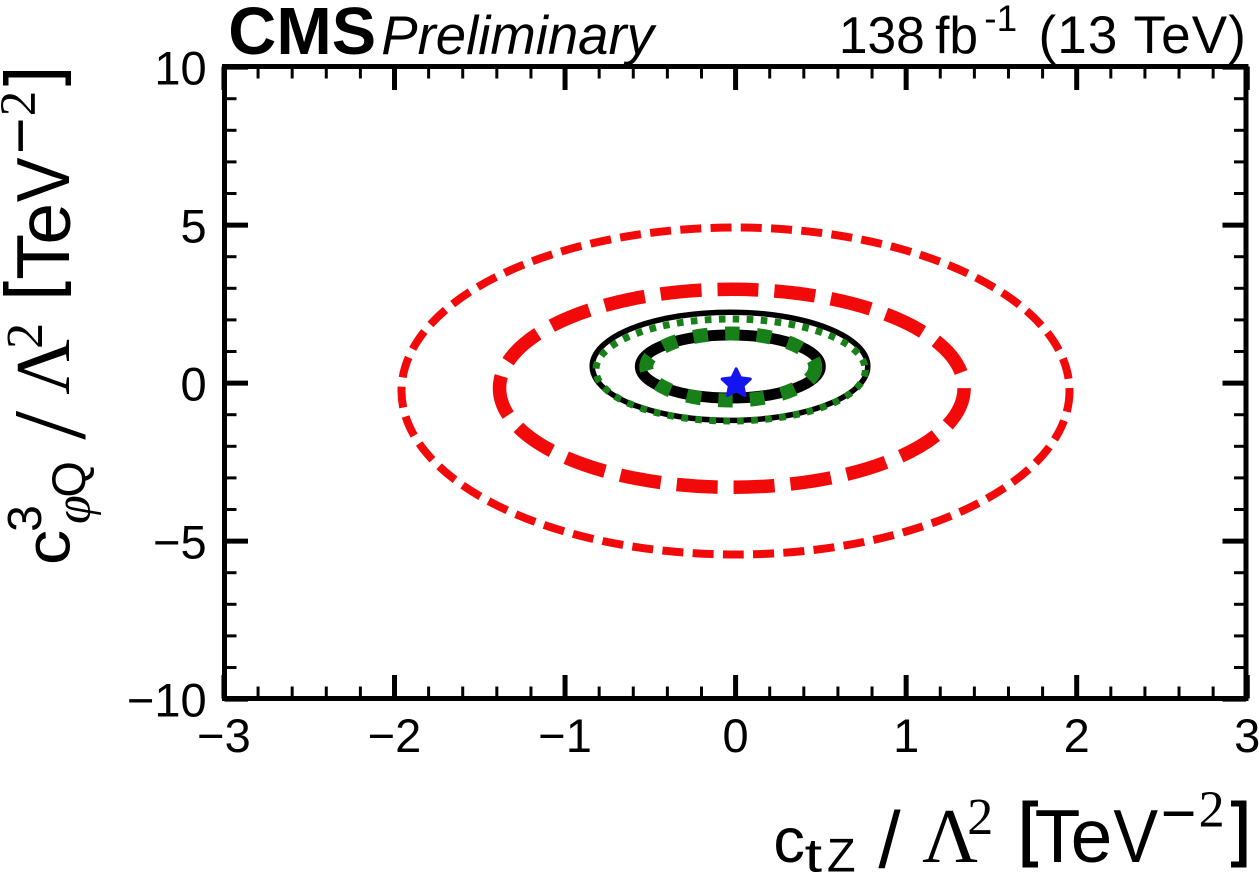  I want to click on svg-text: t, so click(814, 854).